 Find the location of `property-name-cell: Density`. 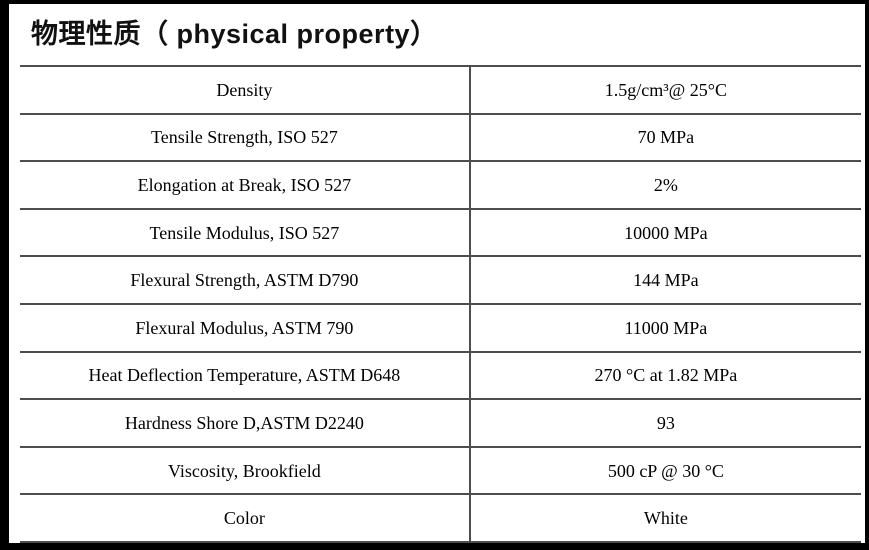

property-name-cell: Density is located at coordinates (245, 90).